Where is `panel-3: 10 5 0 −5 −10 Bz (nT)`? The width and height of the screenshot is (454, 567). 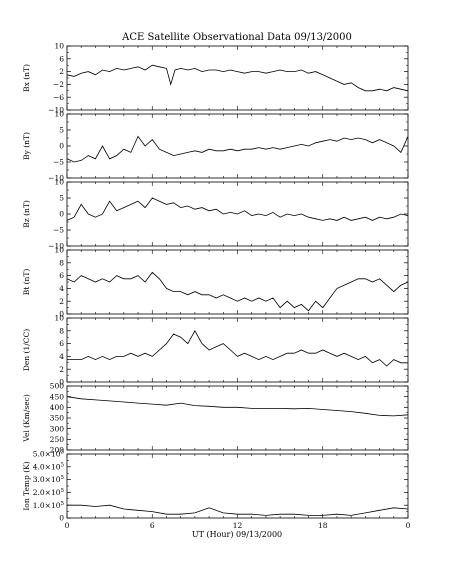 panel-3: 10 5 0 −5 −10 Bz (nT) is located at coordinates (215, 214).